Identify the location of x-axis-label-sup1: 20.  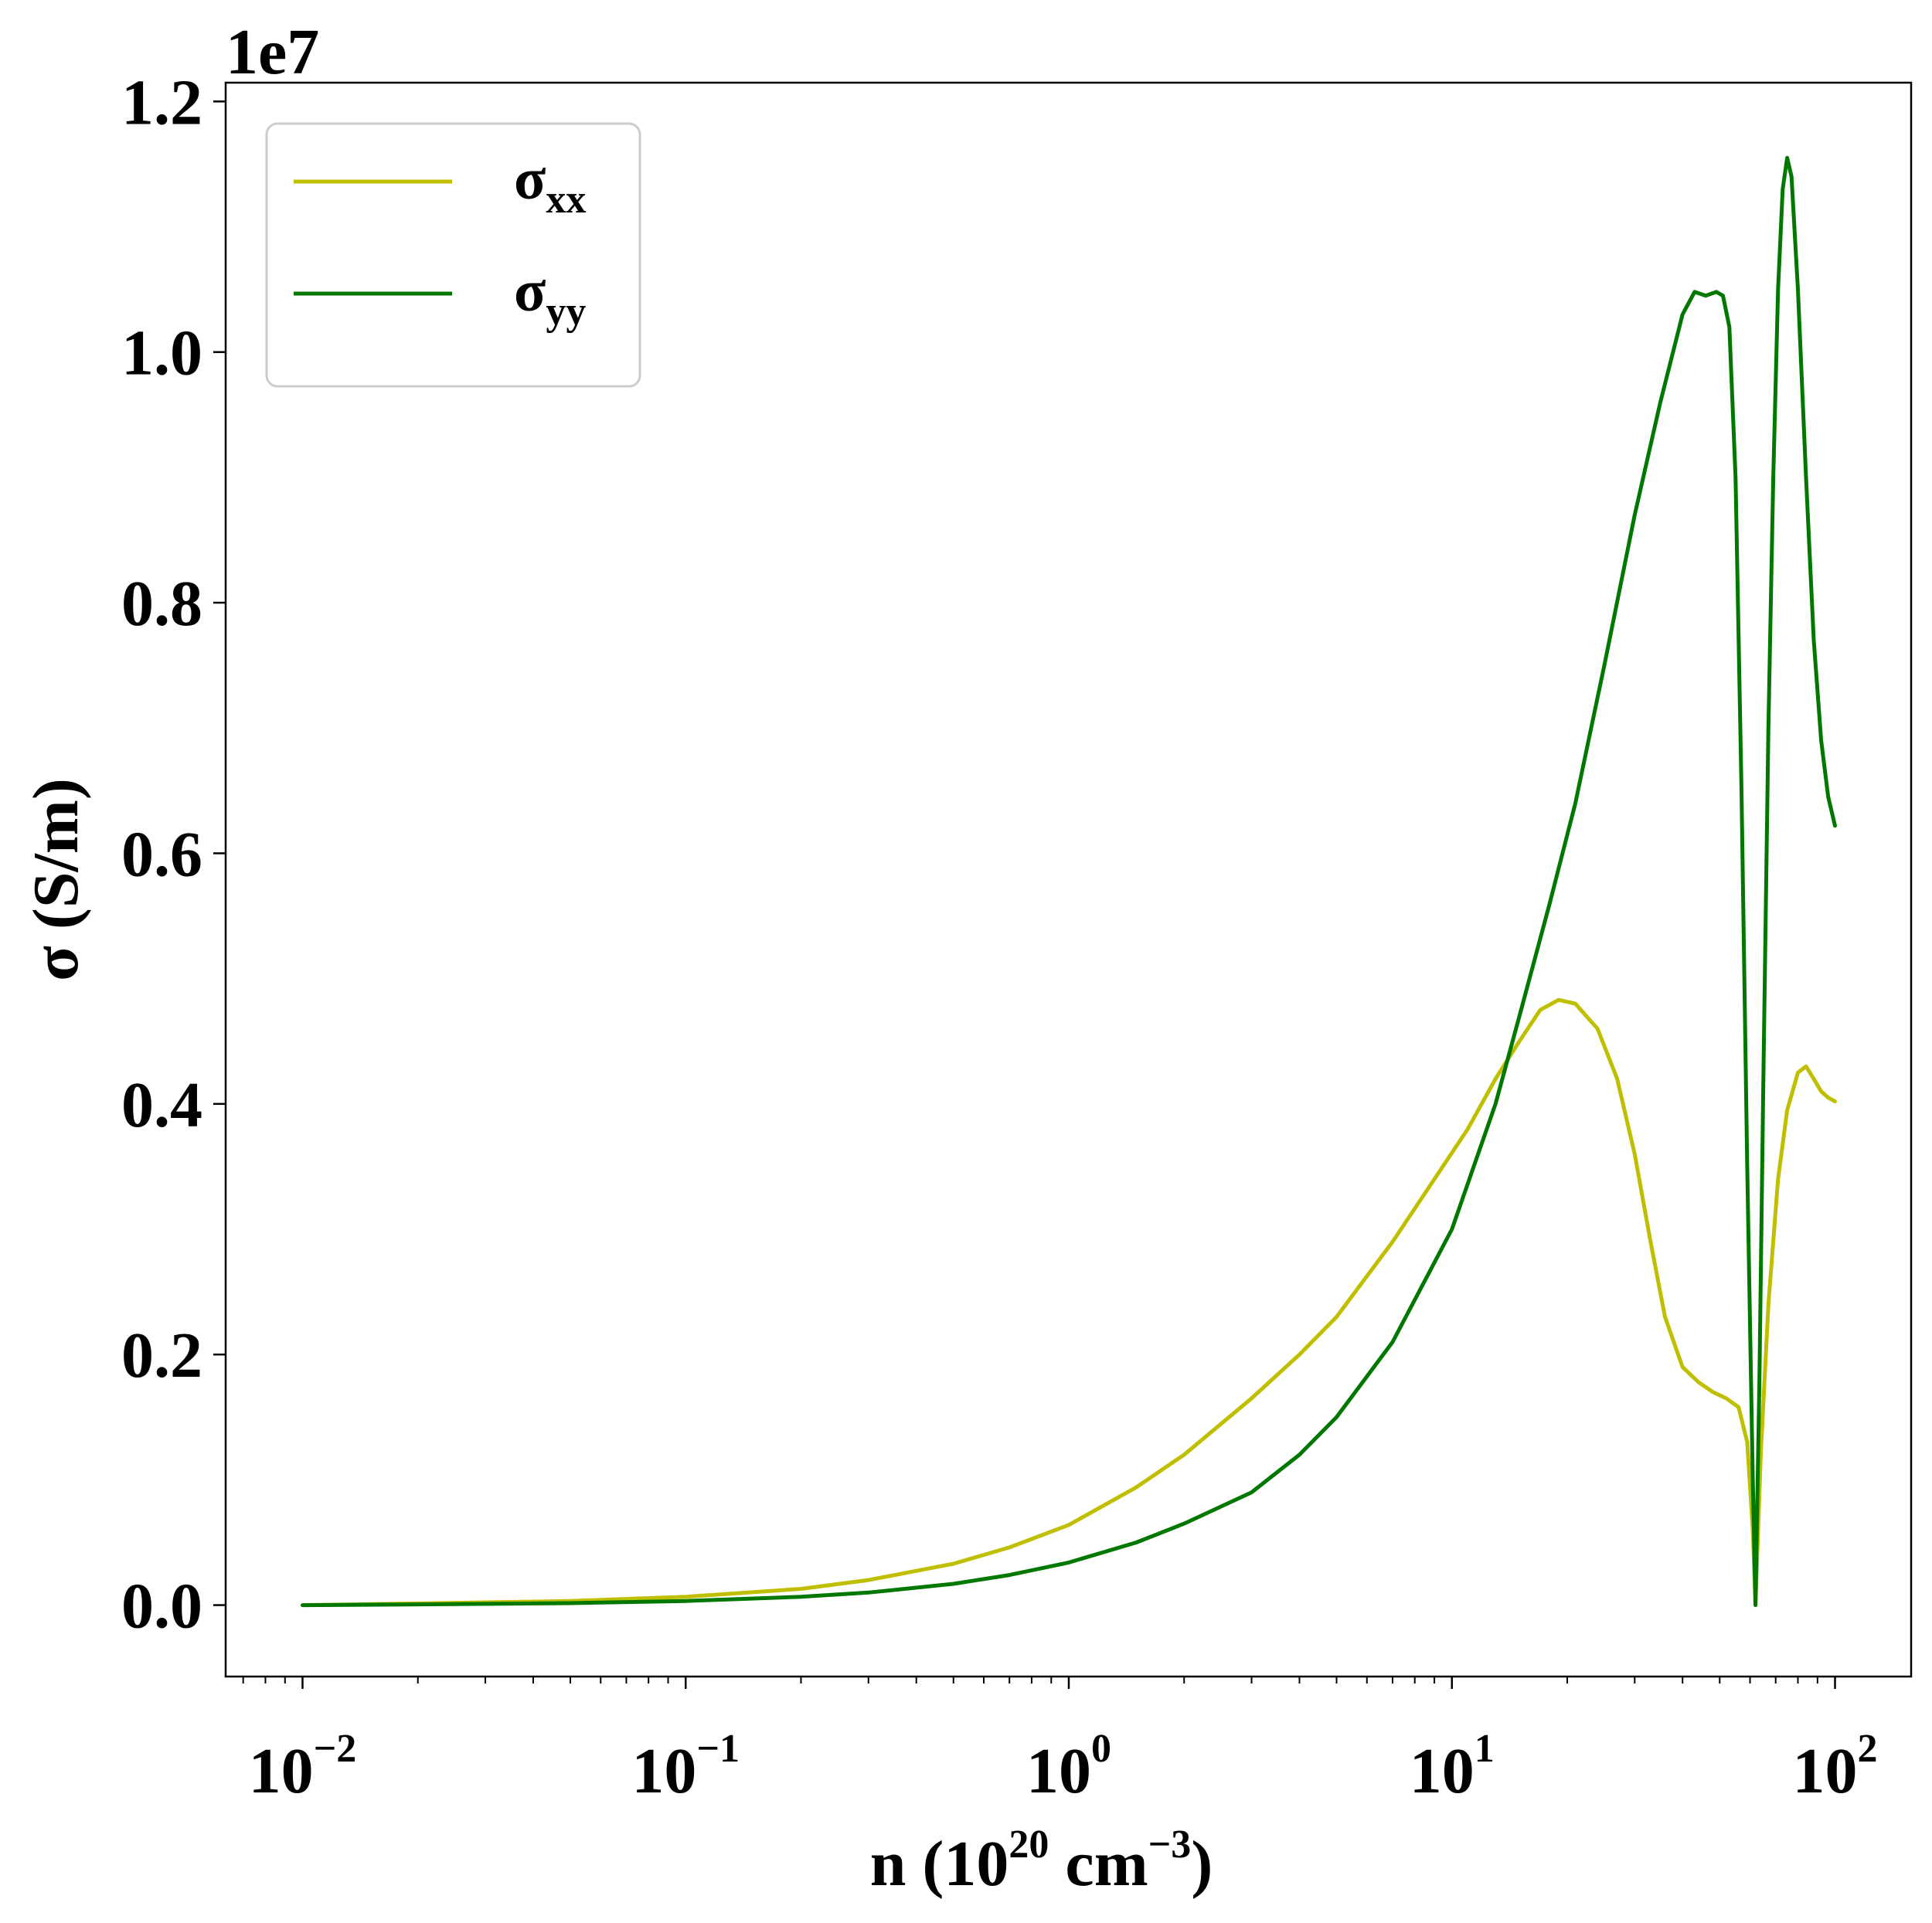
(1029, 1845).